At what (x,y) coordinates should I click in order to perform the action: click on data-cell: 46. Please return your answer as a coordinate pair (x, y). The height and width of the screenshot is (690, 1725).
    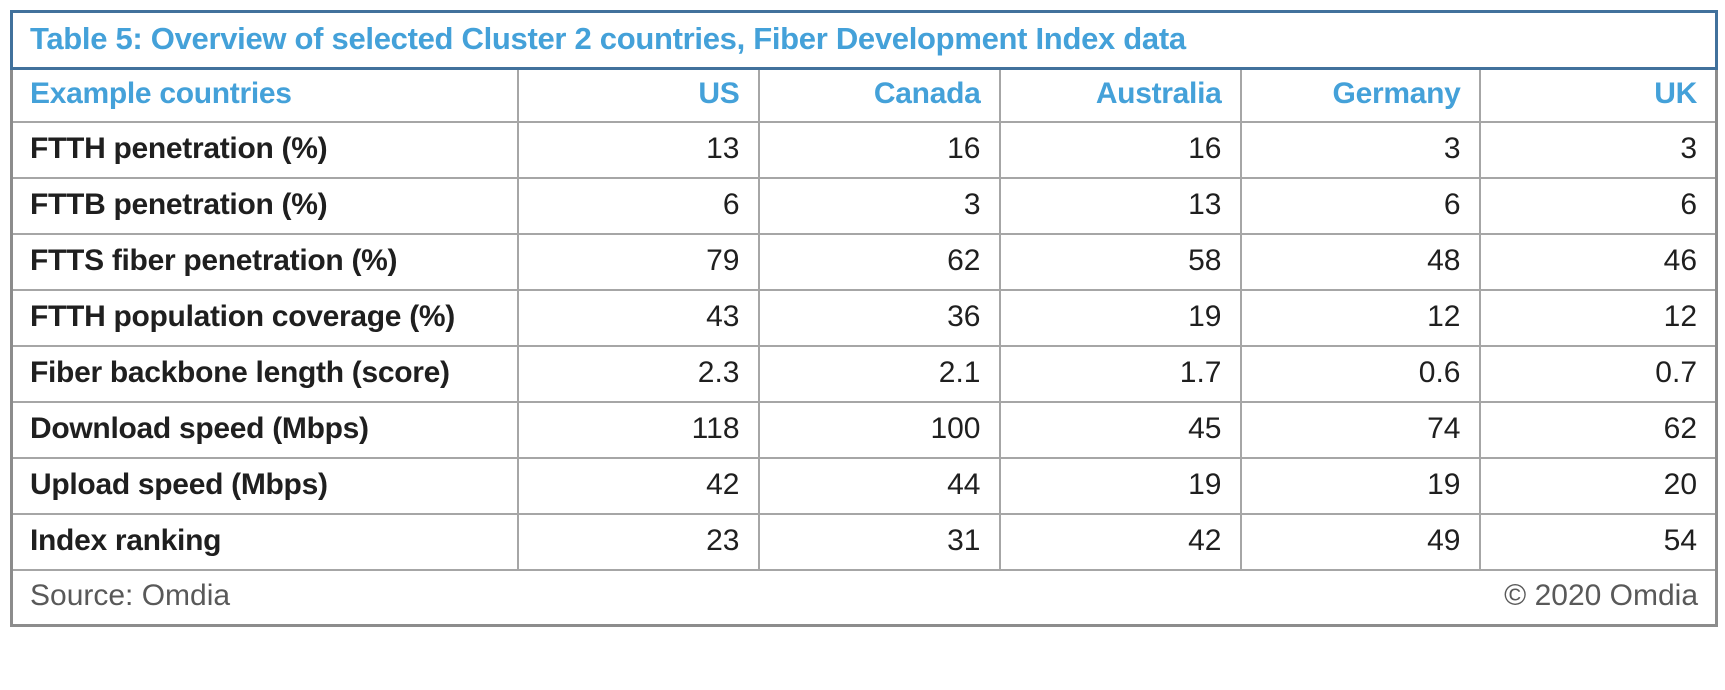
    Looking at the image, I should click on (1598, 261).